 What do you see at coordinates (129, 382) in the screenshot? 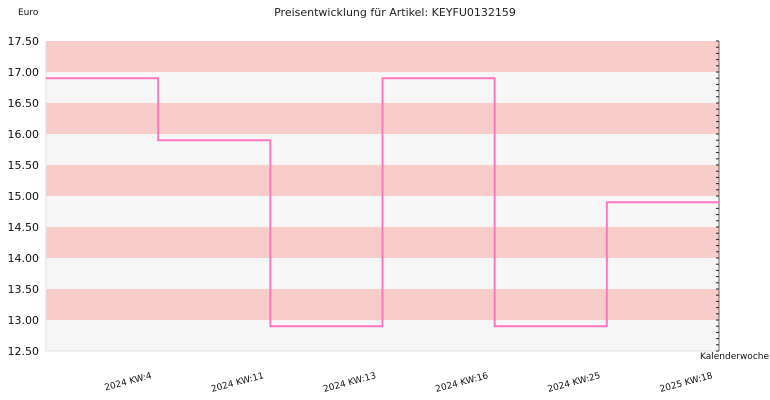
I see `x-tick-label: 2024 KW:4` at bounding box center [129, 382].